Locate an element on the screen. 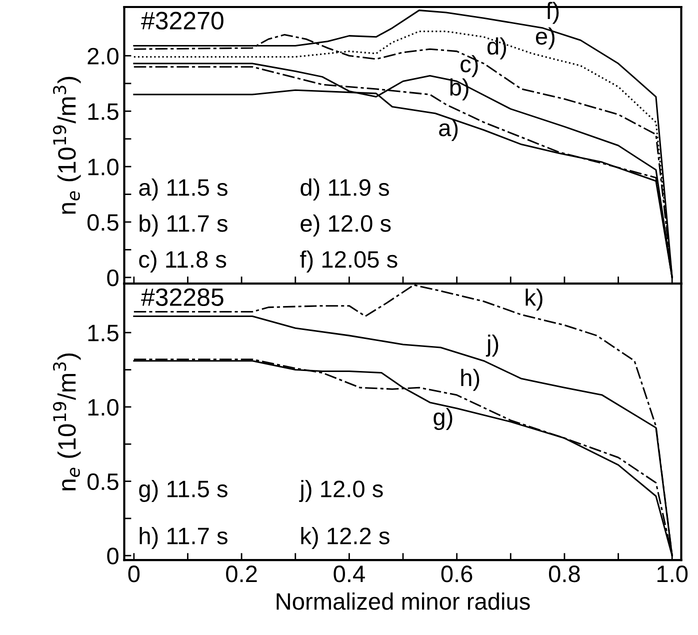  annotation: c) 11.8 s is located at coordinates (182, 261).